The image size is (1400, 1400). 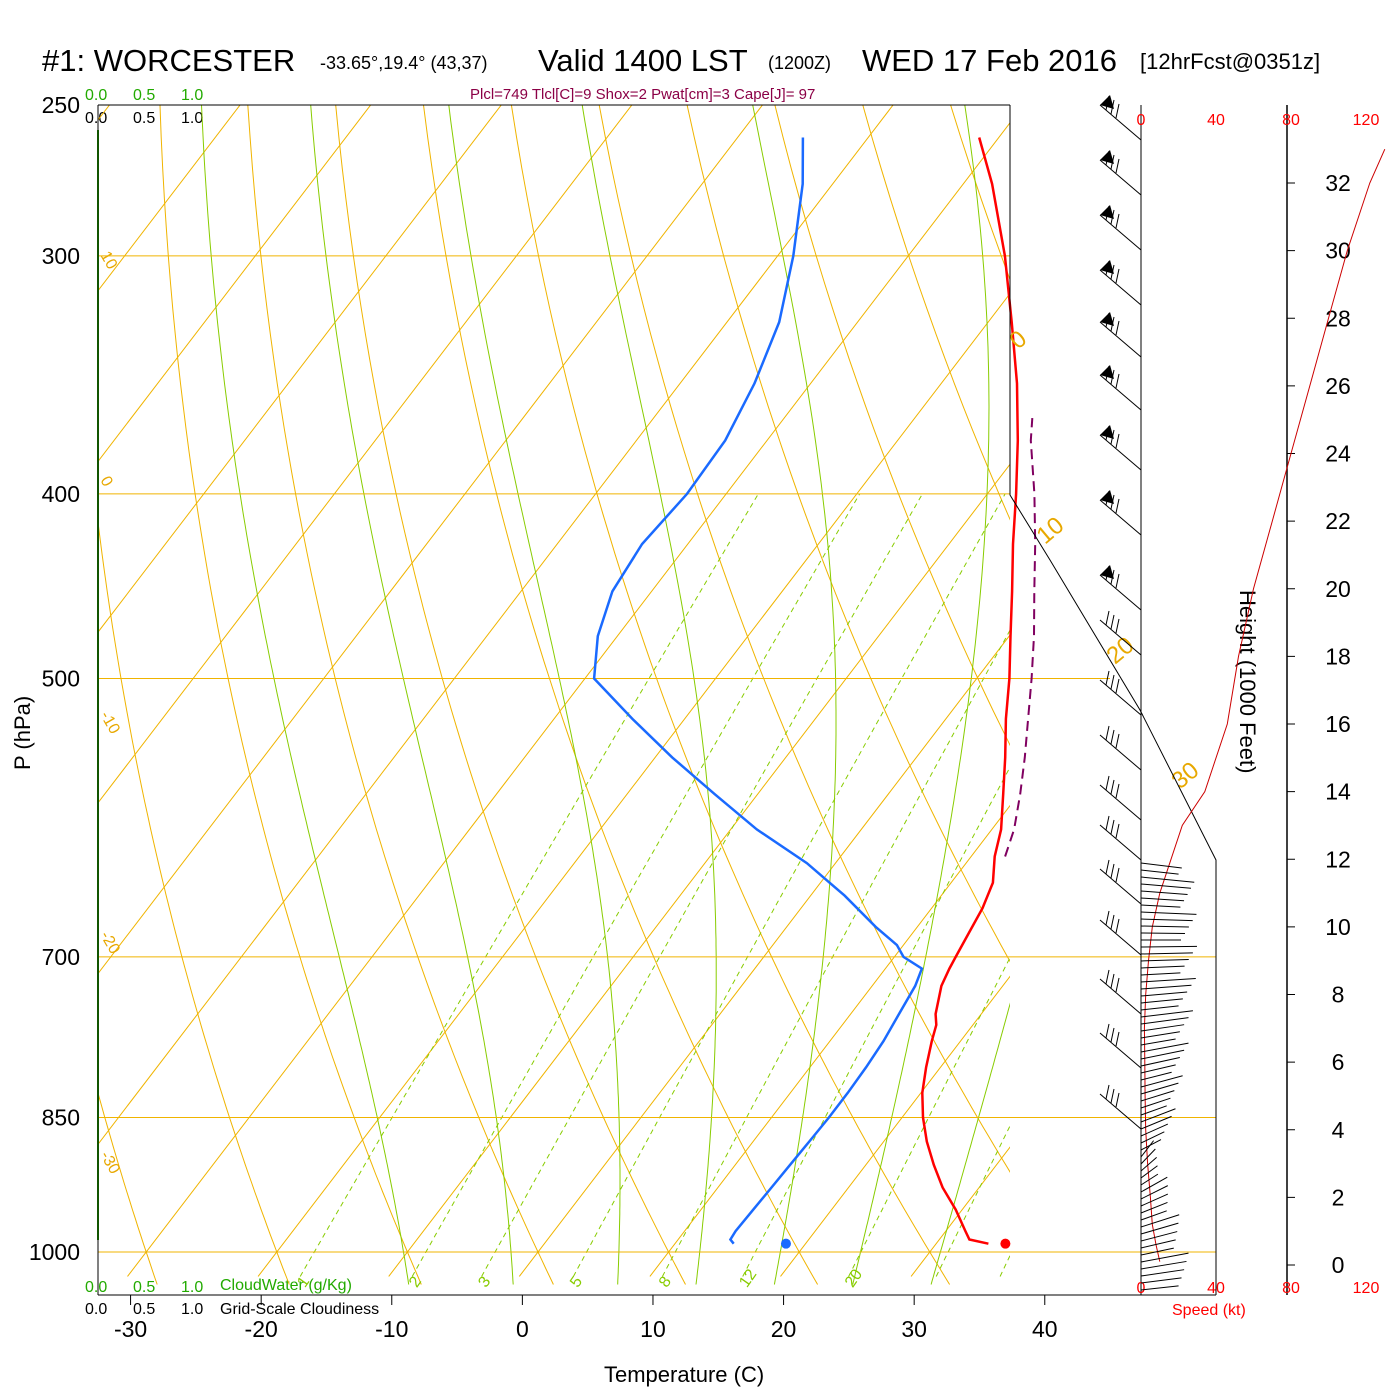 I want to click on pressure-tick-label: 500, so click(x=61, y=679).